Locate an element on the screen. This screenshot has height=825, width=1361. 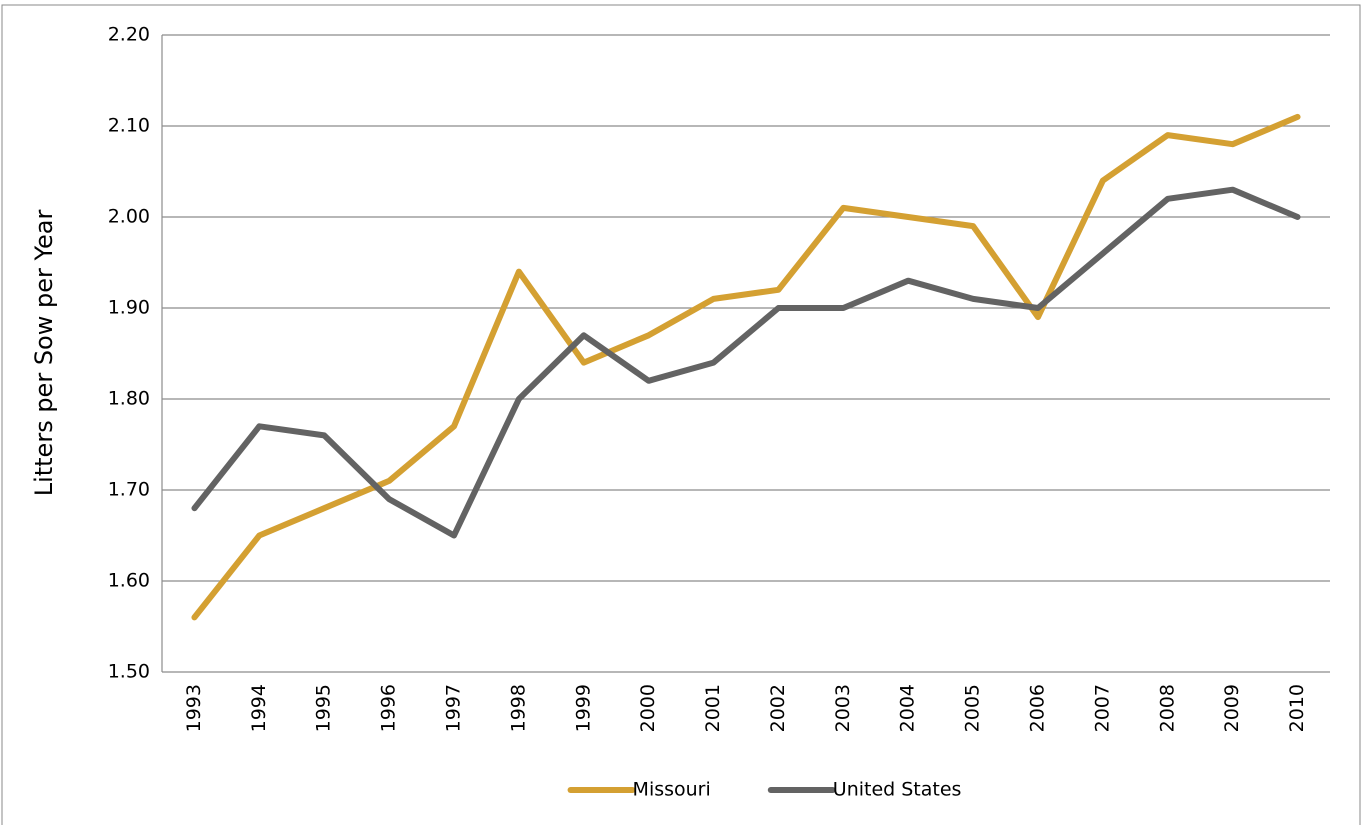
x-tick-label: 2001 is located at coordinates (713, 708).